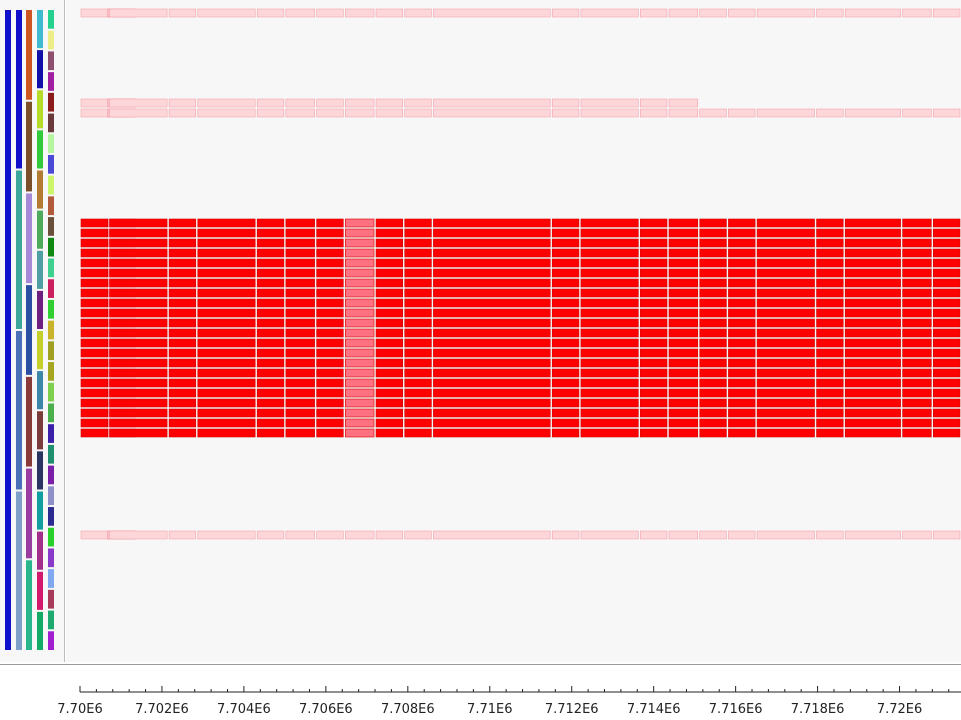 The height and width of the screenshot is (720, 961). I want to click on dendrogram-panel, so click(32, 331).